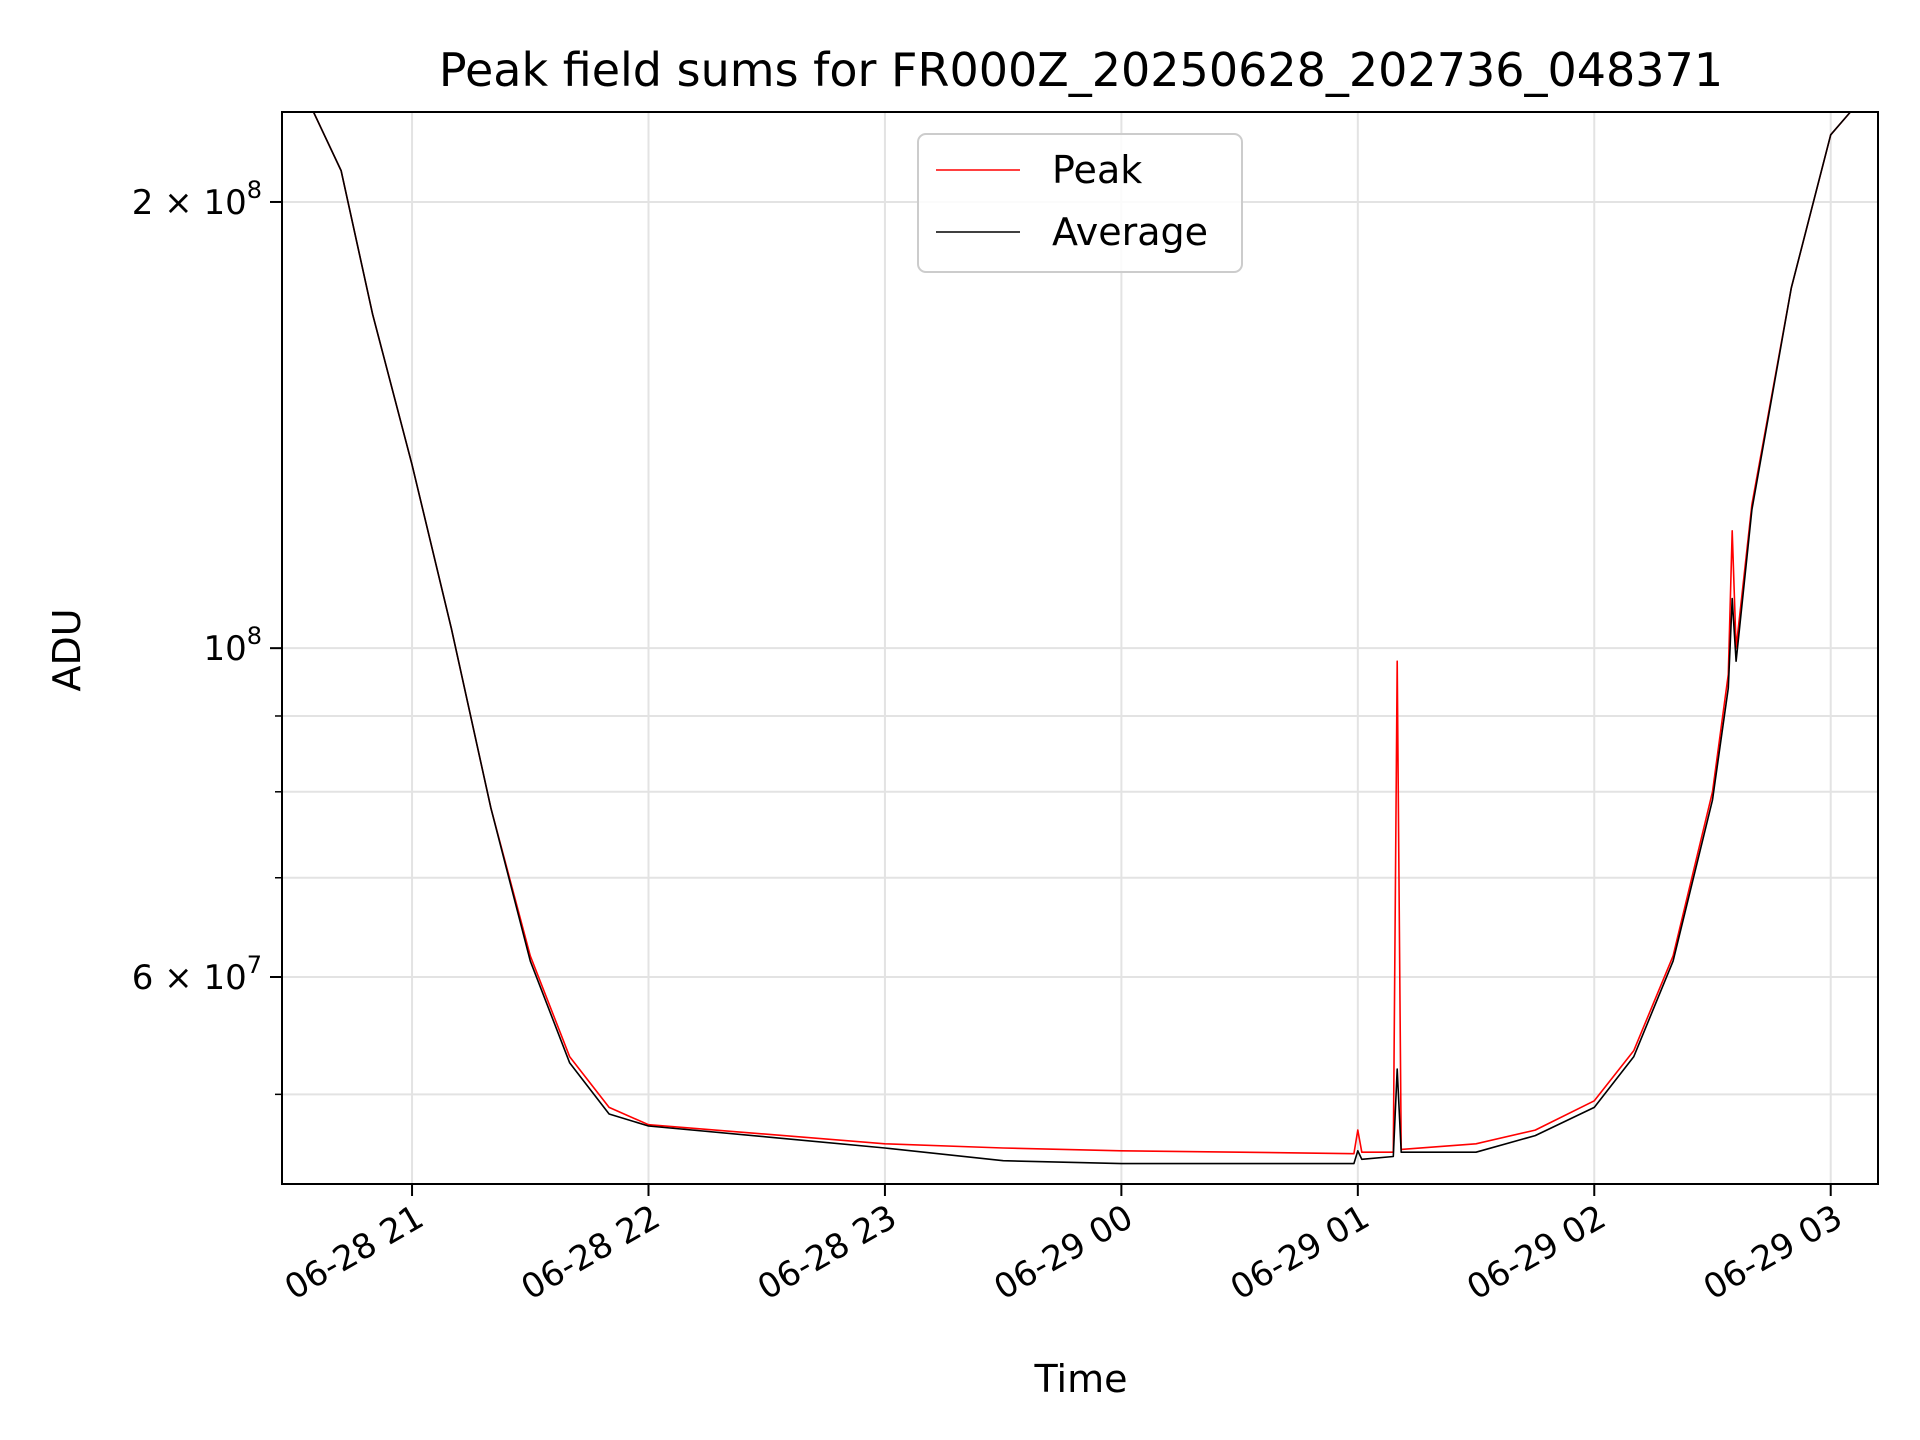  I want to click on y-tick-label: 108, so click(232, 645).